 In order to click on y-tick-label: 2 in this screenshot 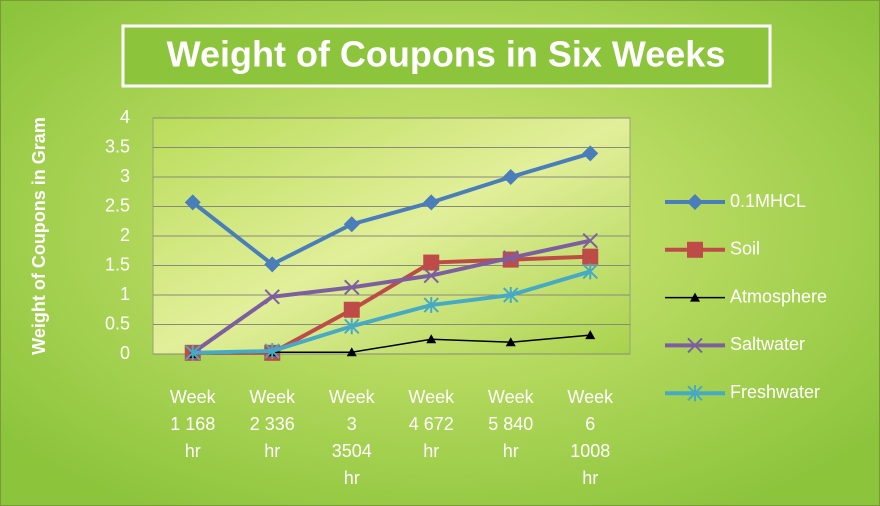, I will do `click(125, 235)`.